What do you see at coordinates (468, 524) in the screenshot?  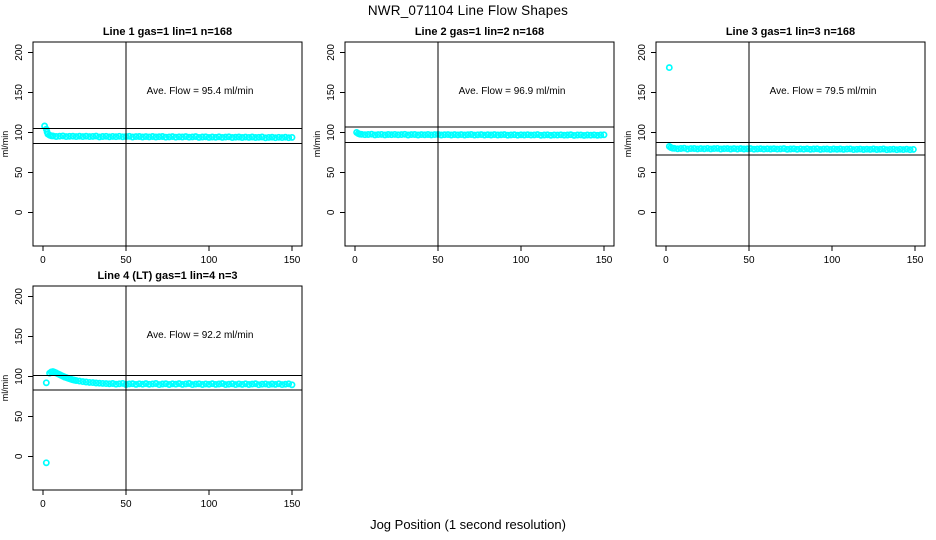 I see `x-axis-label: Jog Position (1 second resolution)` at bounding box center [468, 524].